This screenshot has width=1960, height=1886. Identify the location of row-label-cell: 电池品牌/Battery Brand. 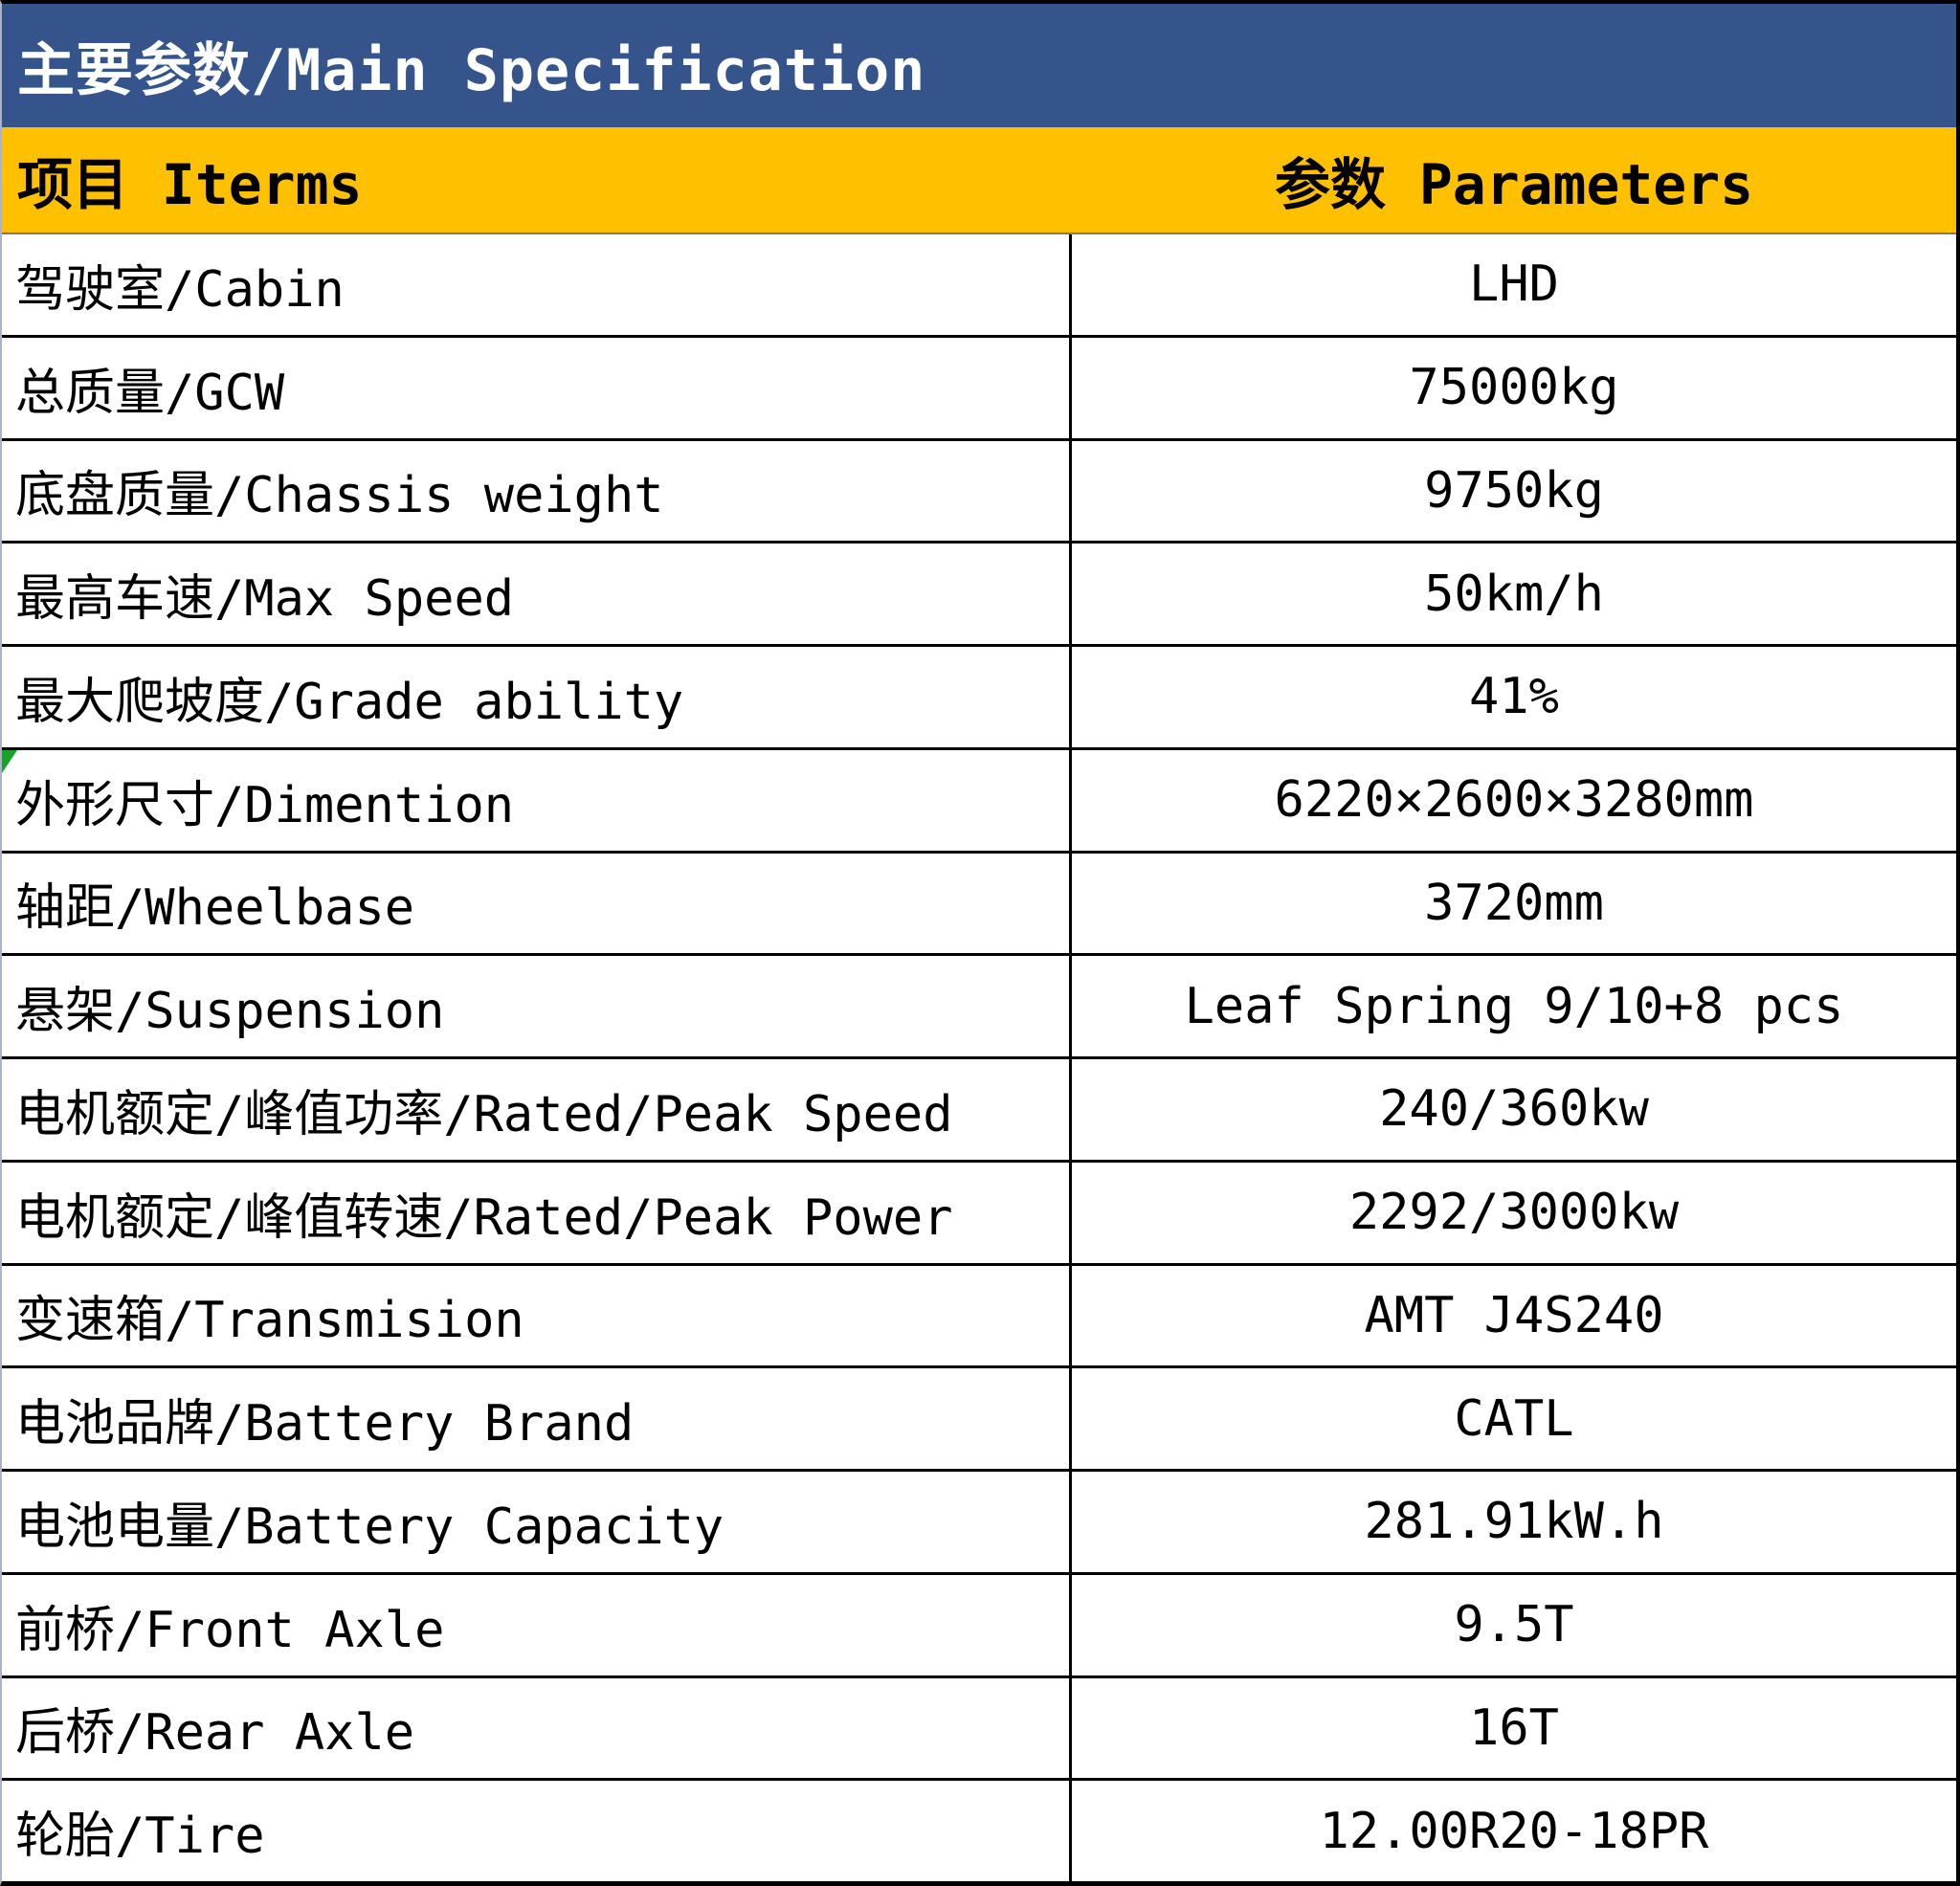
(537, 1418).